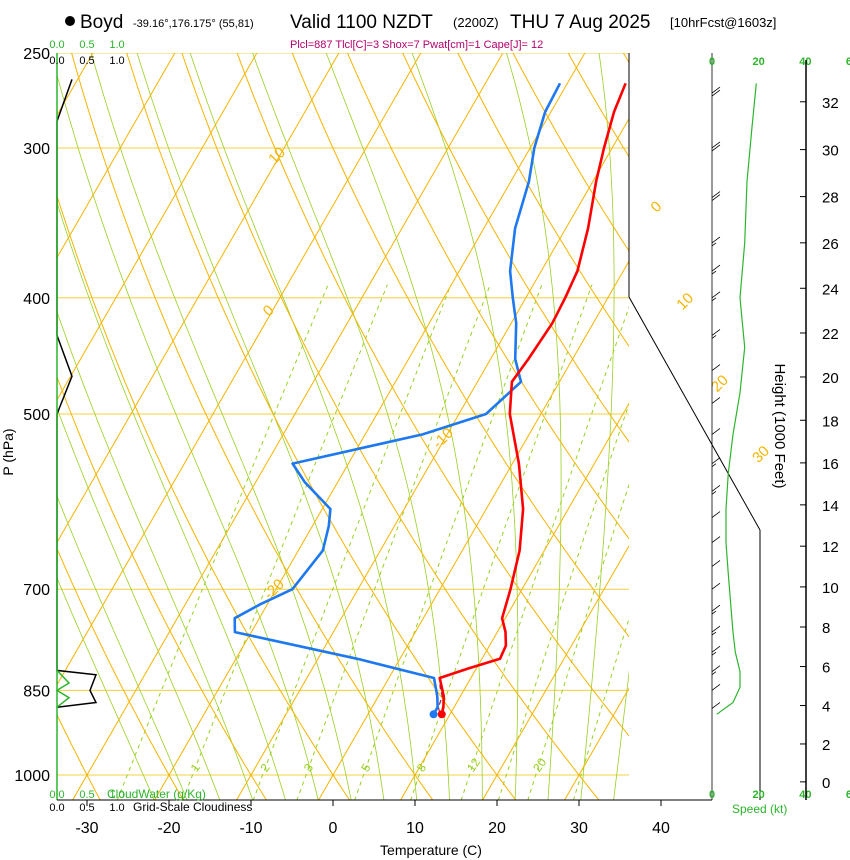  I want to click on temperature-tick-label: 20, so click(497, 828).